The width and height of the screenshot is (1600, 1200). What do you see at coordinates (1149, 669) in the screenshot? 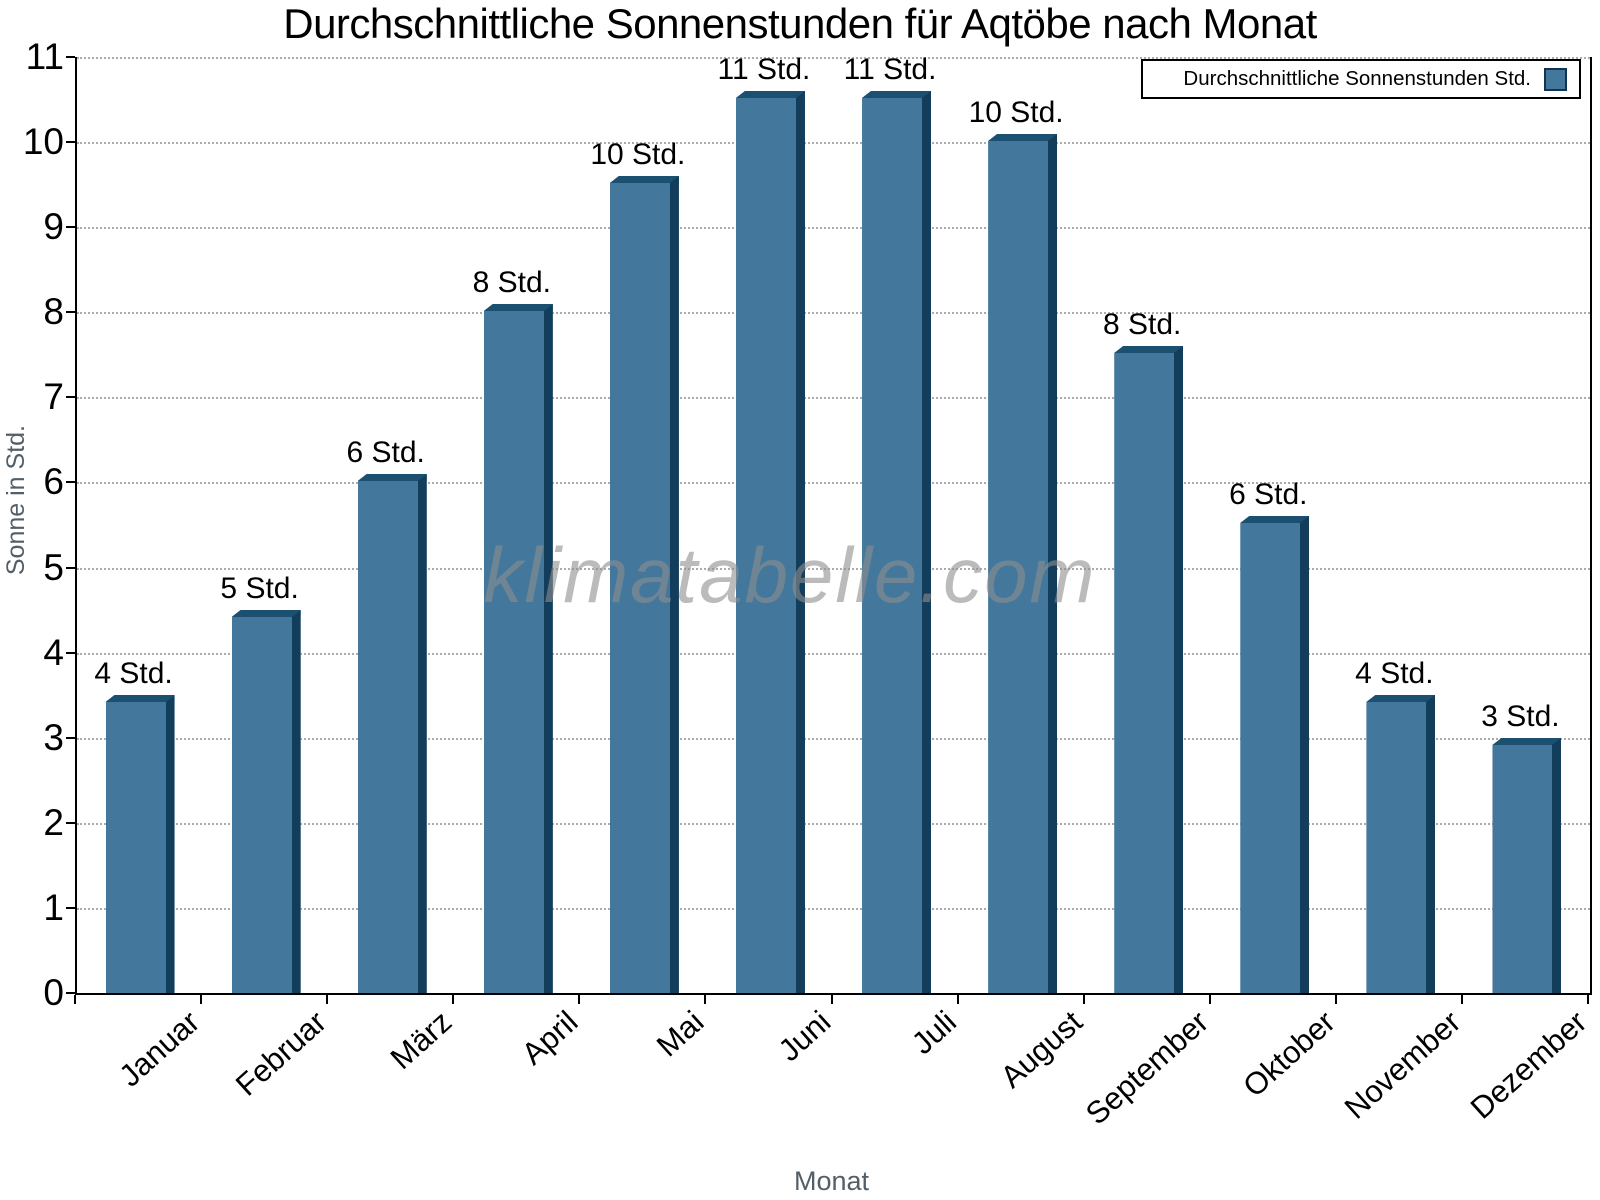
I see `bar-september` at bounding box center [1149, 669].